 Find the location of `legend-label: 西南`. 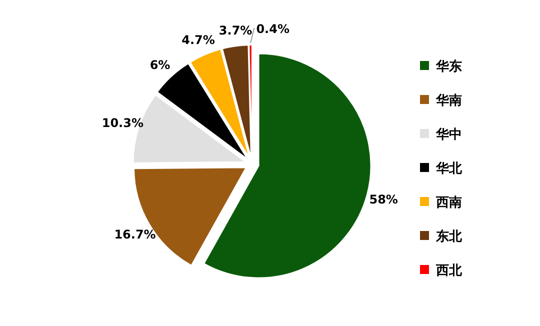

legend-label: 西南 is located at coordinates (448, 203).